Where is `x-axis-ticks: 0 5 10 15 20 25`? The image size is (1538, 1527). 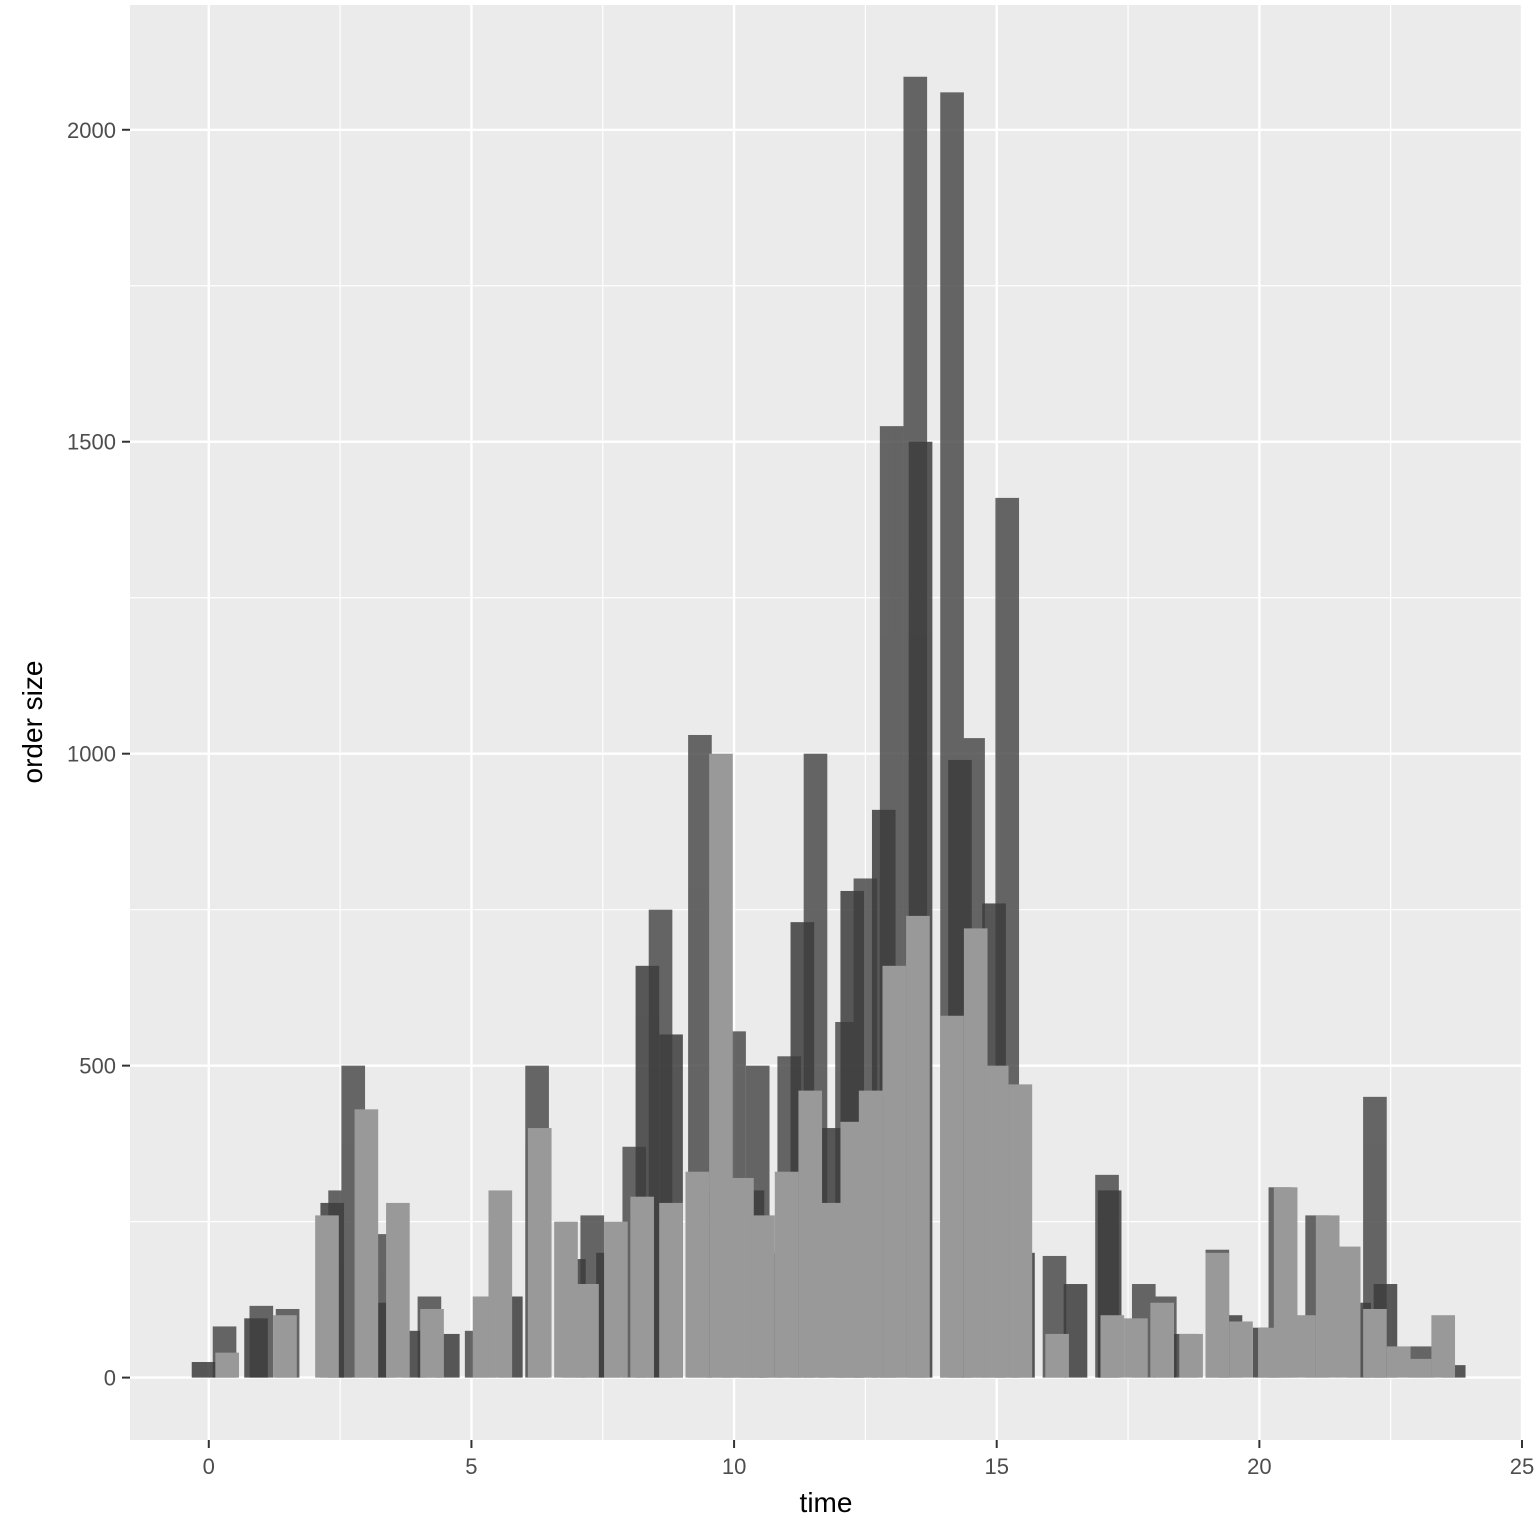
x-axis-ticks: 0 5 10 15 20 25 is located at coordinates (868, 1459).